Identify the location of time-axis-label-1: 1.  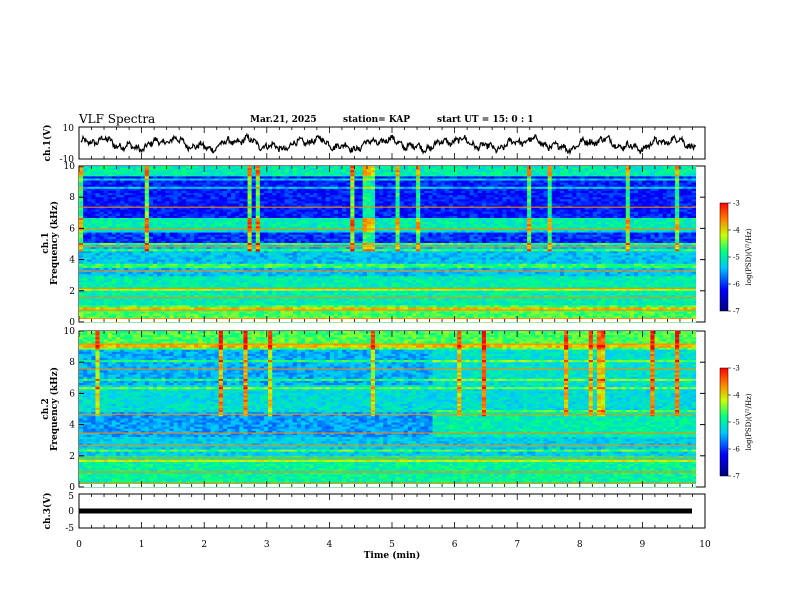
(142, 545).